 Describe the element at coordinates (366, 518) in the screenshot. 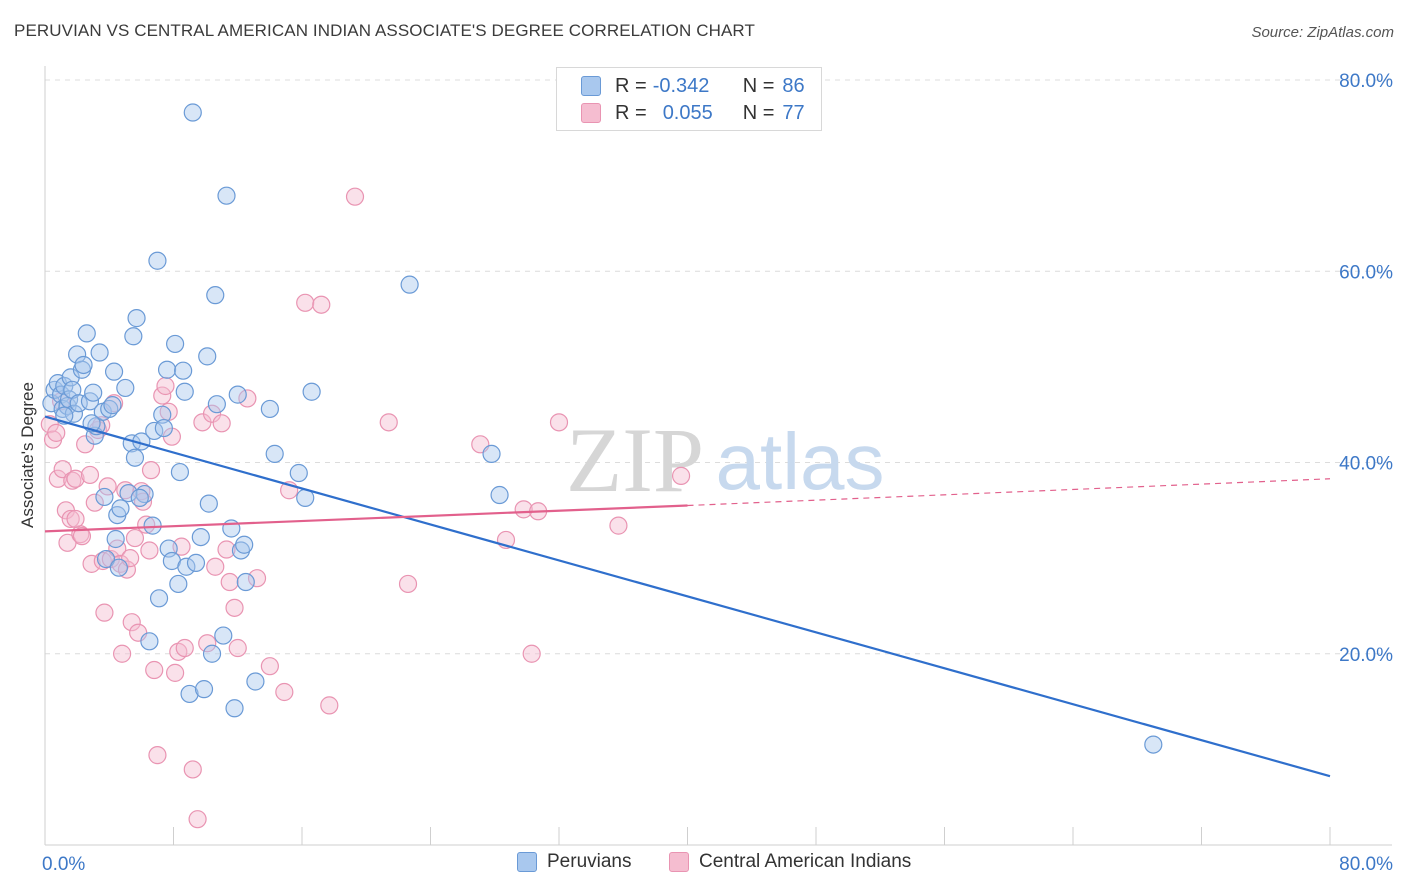

I see `trend-line-central-american-indians` at that location.